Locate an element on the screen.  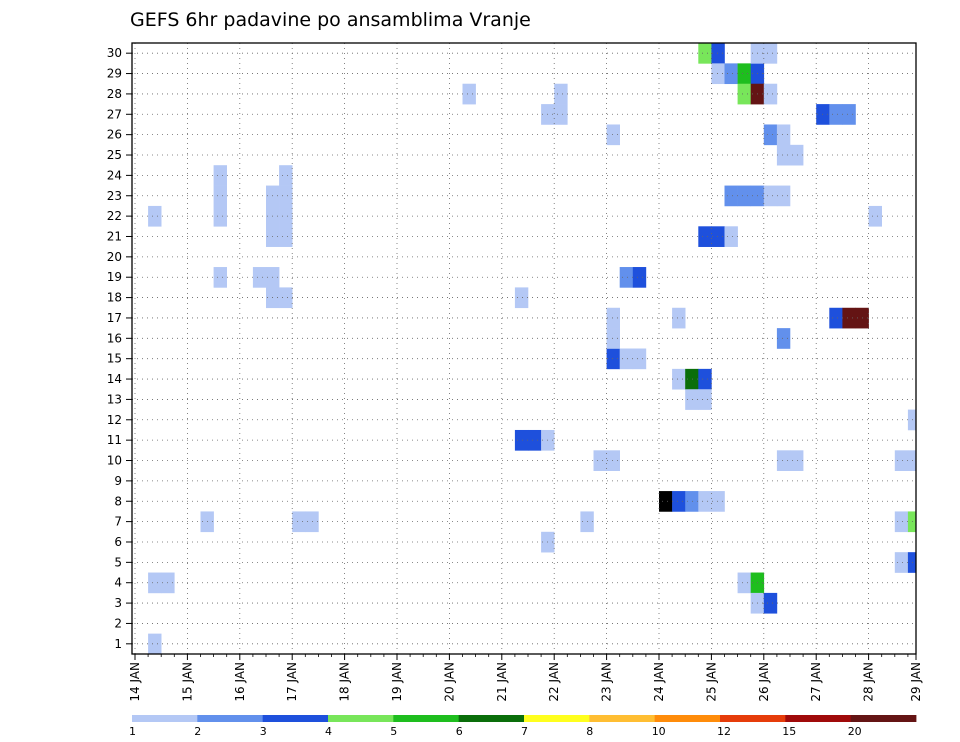
x-tick-label: 25 JAN is located at coordinates (711, 682).